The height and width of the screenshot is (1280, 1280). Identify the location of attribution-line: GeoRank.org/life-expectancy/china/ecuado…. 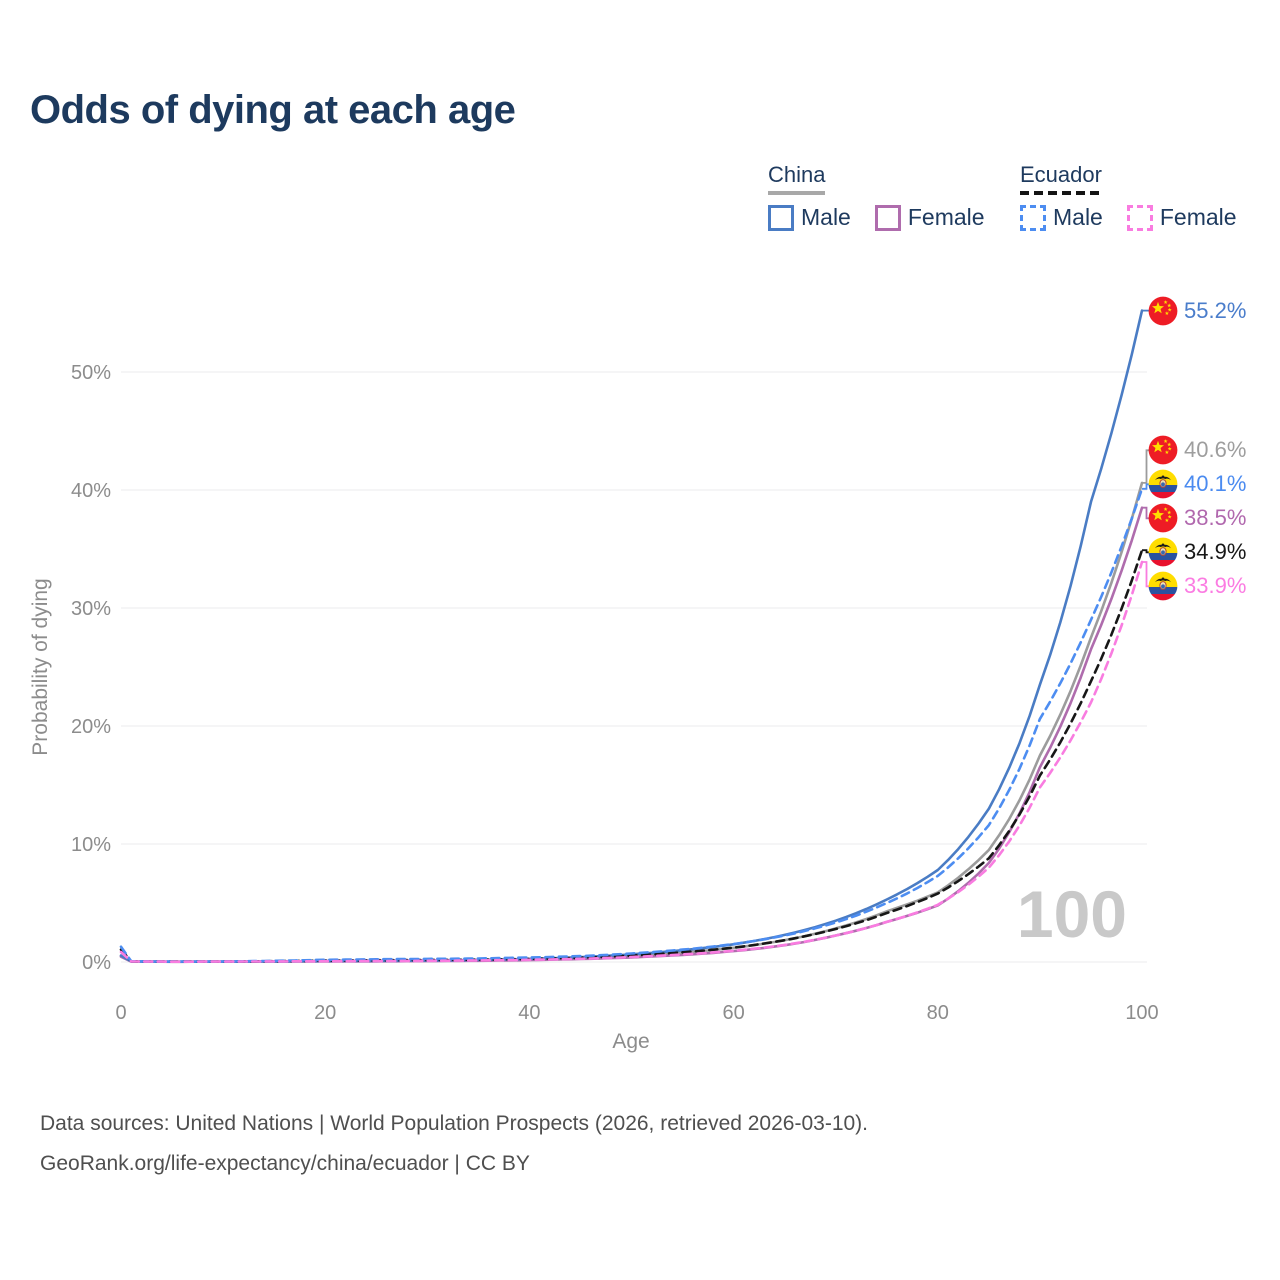
(285, 1163).